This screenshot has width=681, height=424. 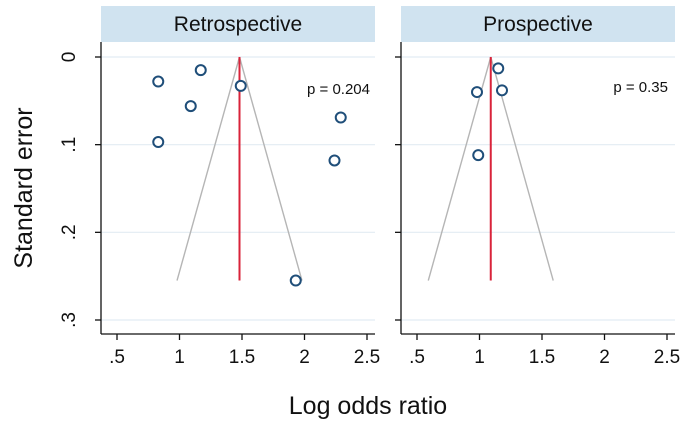 I want to click on funnel-left-line, so click(x=208, y=168).